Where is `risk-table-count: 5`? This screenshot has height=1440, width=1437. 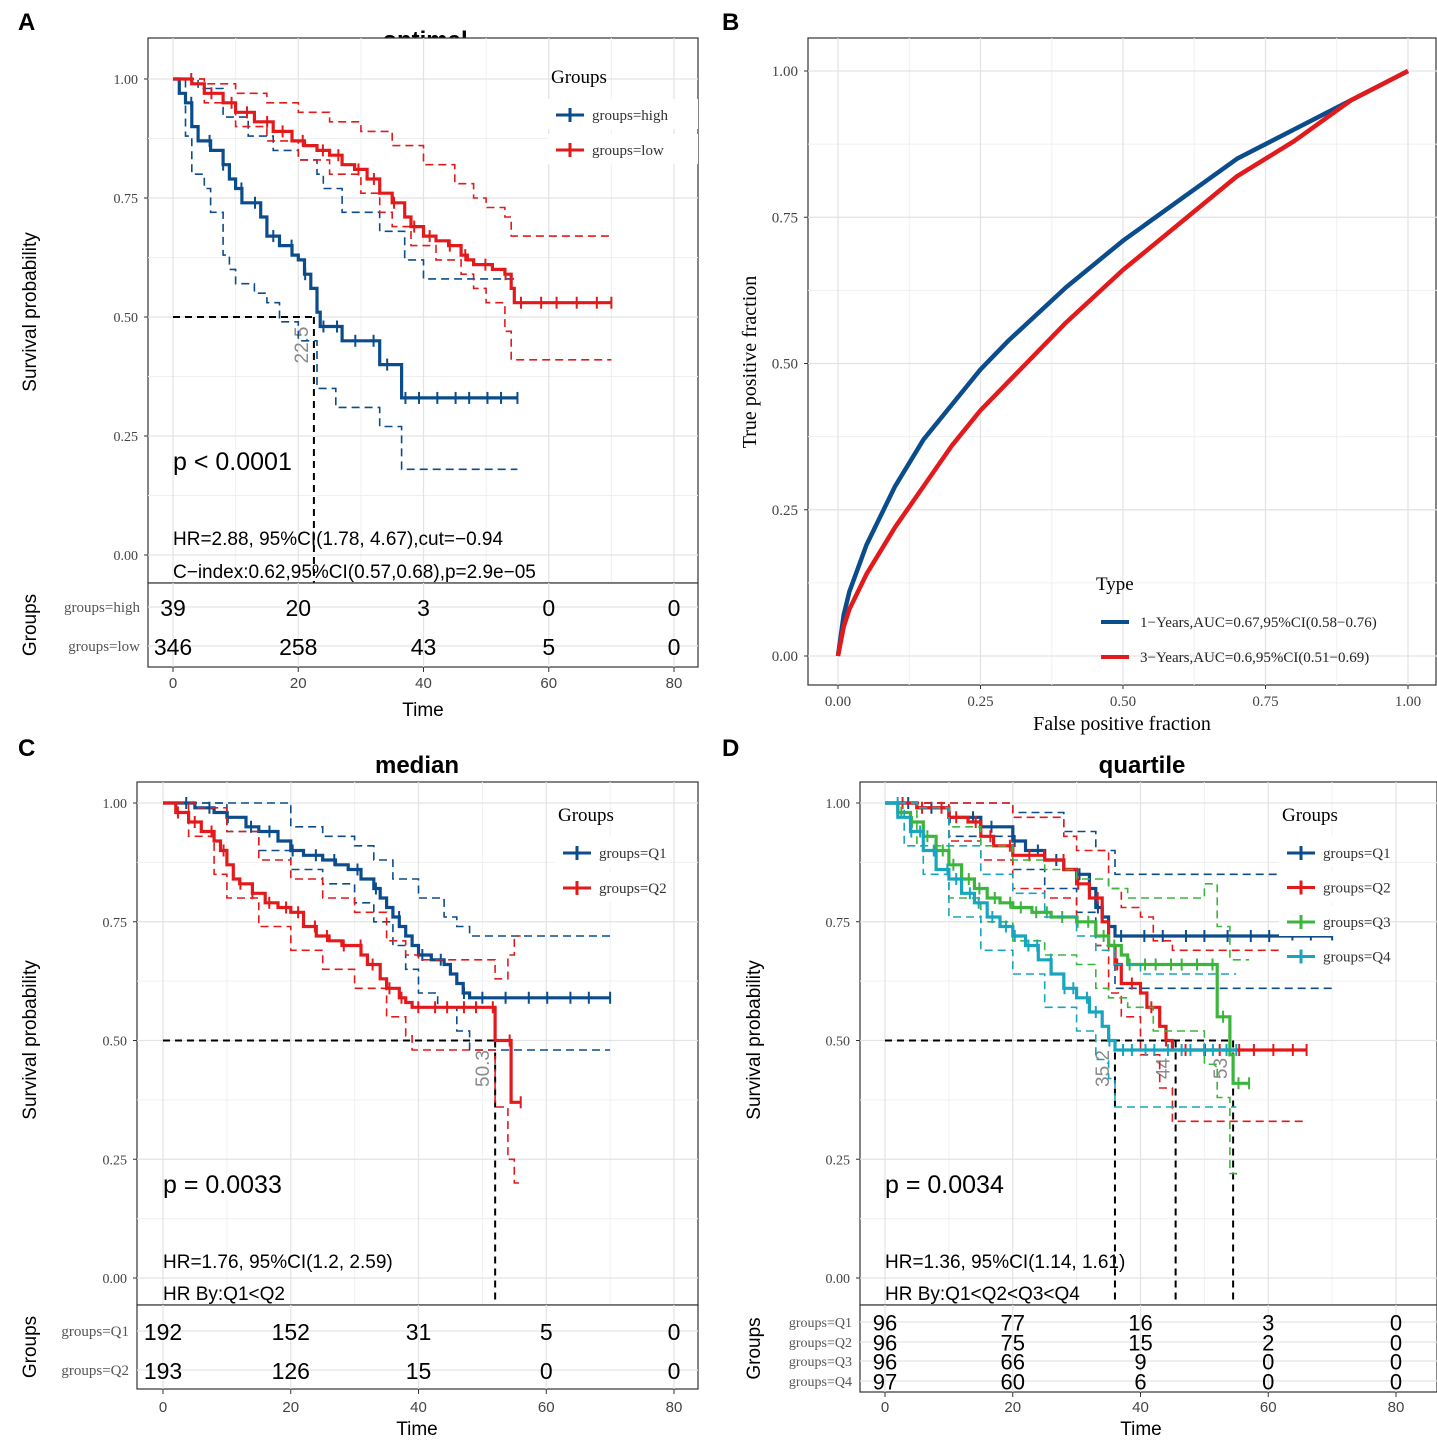
risk-table-count: 5 is located at coordinates (546, 1332).